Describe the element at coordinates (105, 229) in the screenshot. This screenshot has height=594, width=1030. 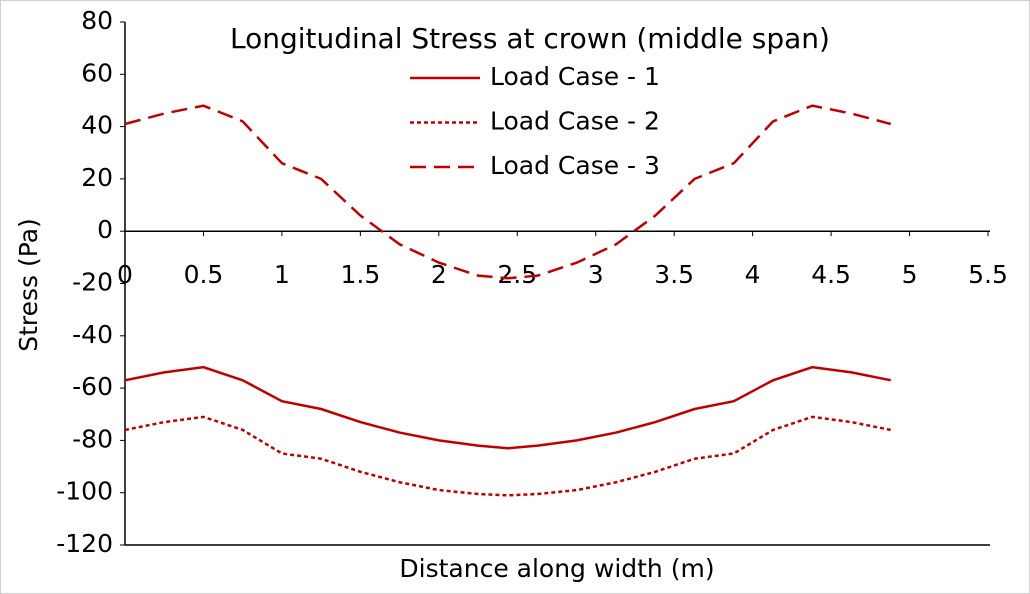
I see `y-tick-label: 0` at that location.